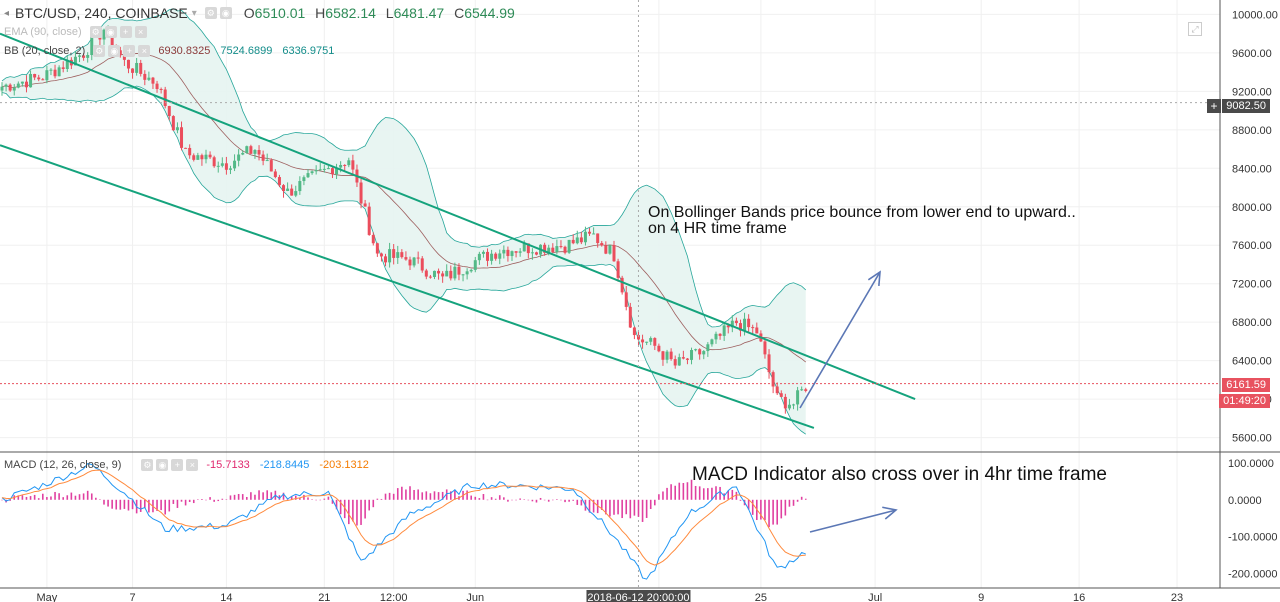 The width and height of the screenshot is (1280, 602). What do you see at coordinates (194, 13) in the screenshot?
I see `dropdown-chevron-icon: ▾` at bounding box center [194, 13].